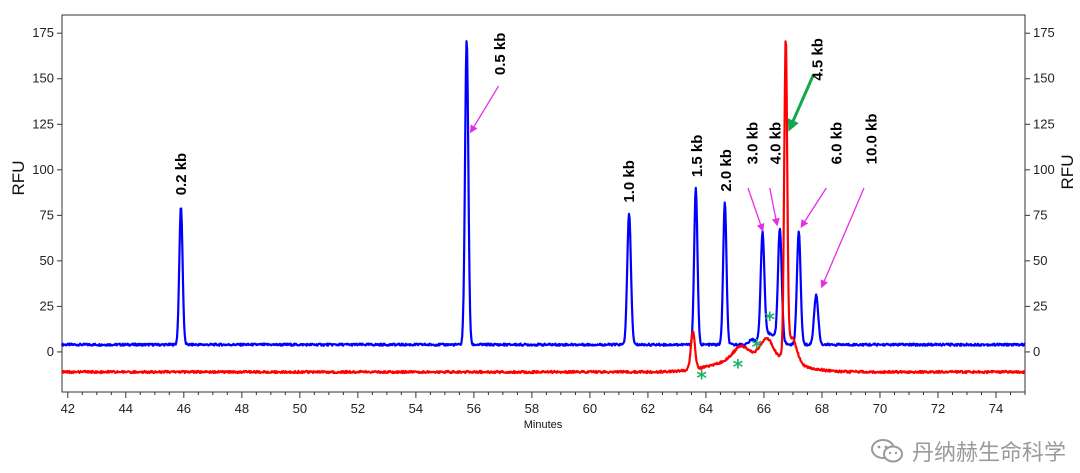 The image size is (1080, 473). What do you see at coordinates (629, 181) in the screenshot?
I see `size-label: 1.0 kb` at bounding box center [629, 181].